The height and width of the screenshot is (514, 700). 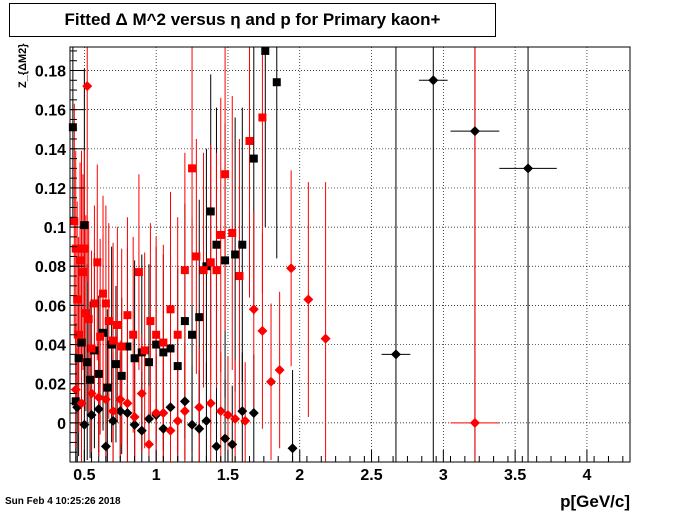 What do you see at coordinates (50, 71) in the screenshot?
I see `y-tick-label-9: 0.18` at bounding box center [50, 71].